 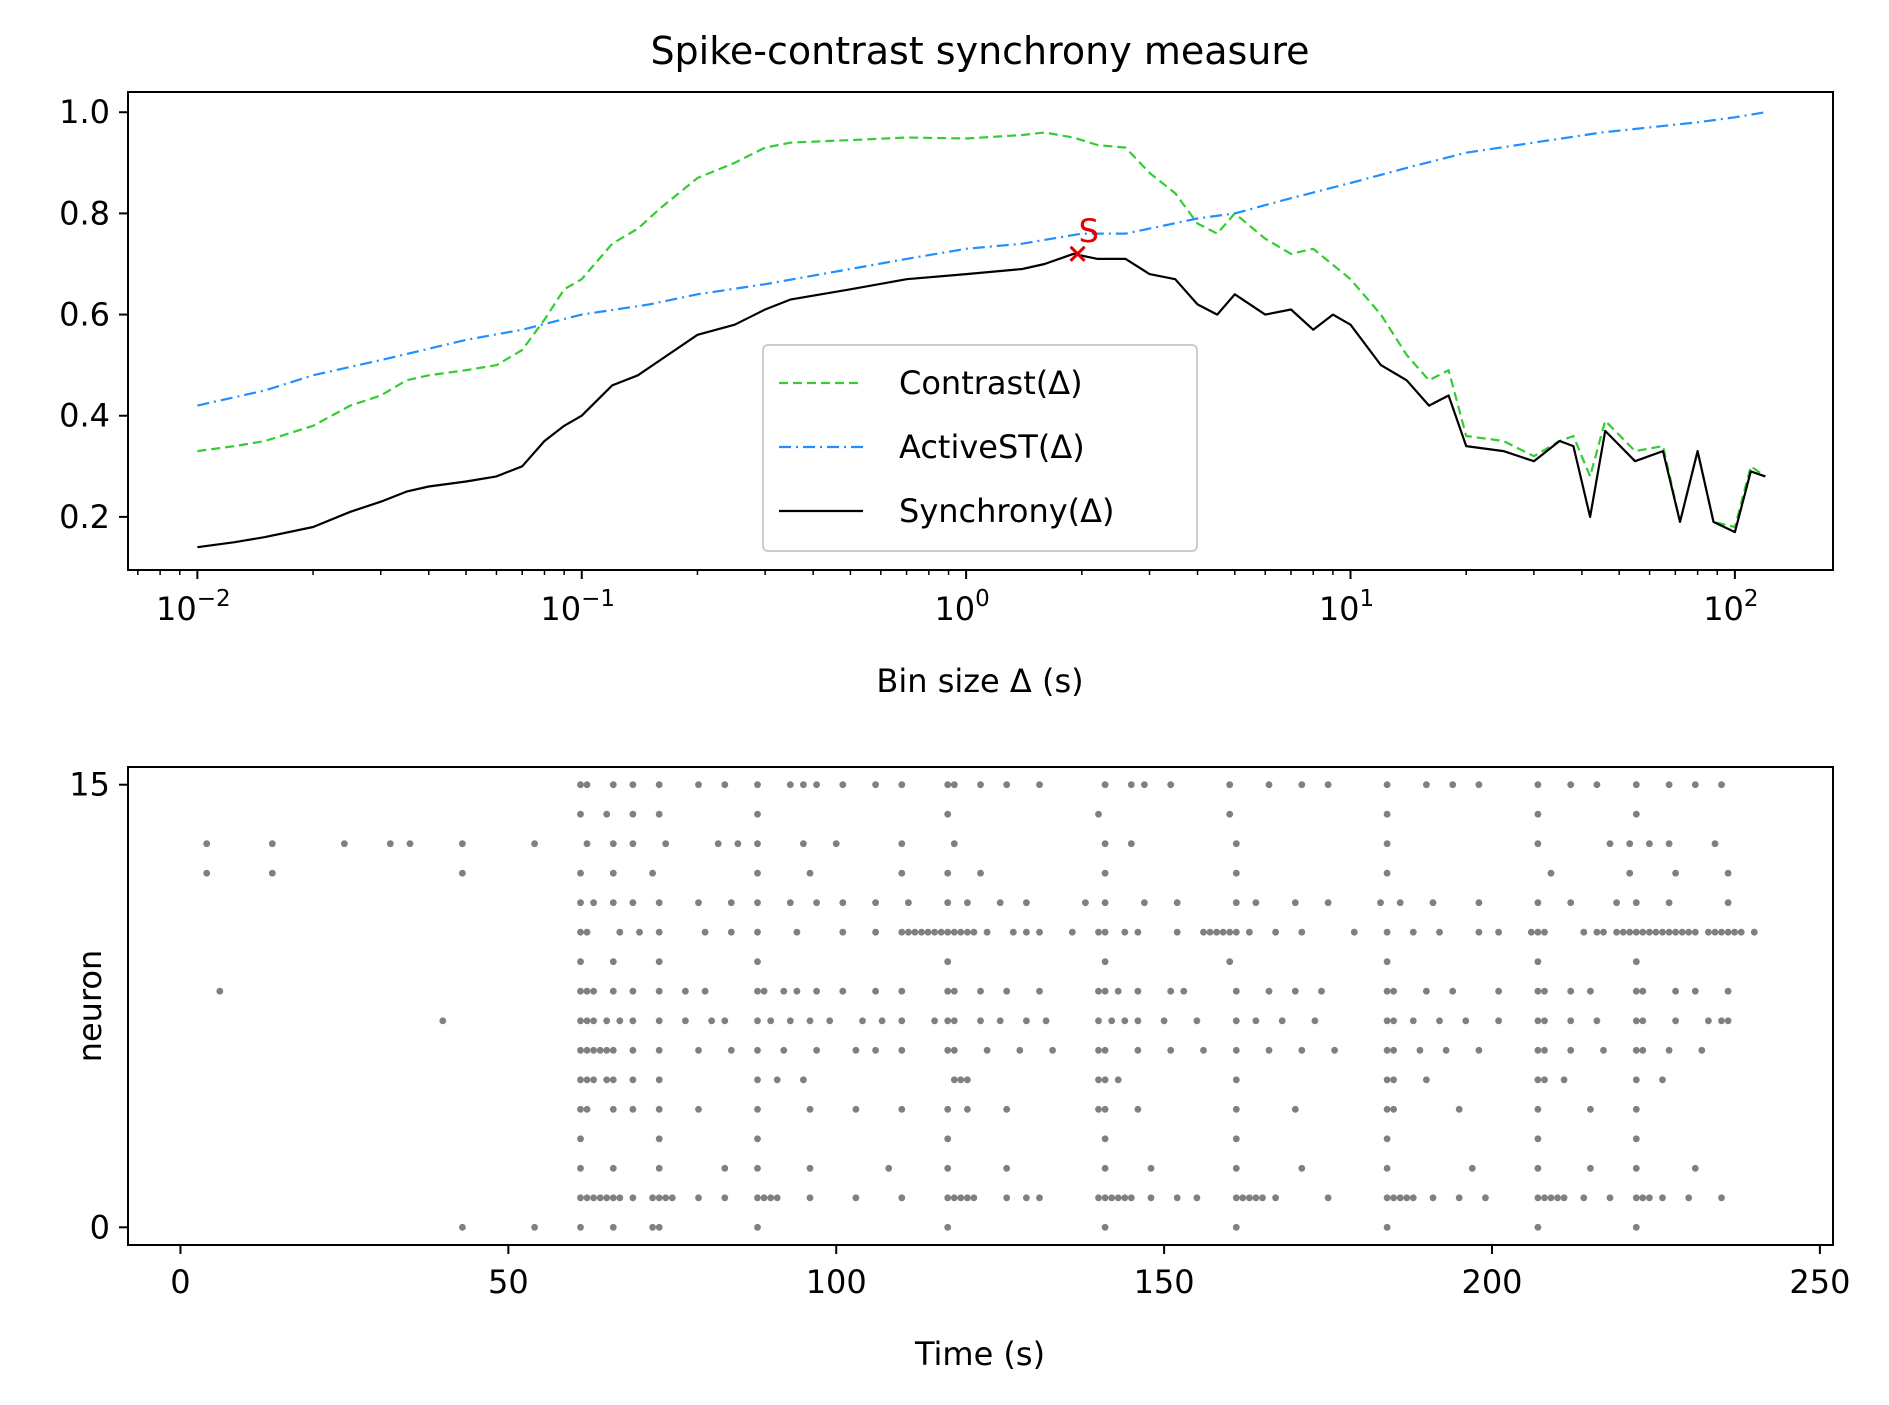 What do you see at coordinates (508, 1282) in the screenshot?
I see `x-tick-label: 50` at bounding box center [508, 1282].